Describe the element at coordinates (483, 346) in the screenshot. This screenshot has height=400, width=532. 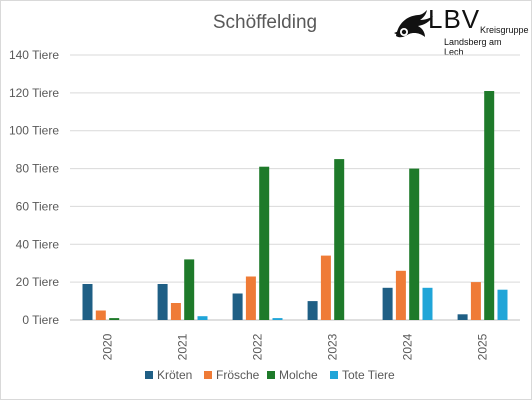
I see `x-tick-label: 2025` at that location.